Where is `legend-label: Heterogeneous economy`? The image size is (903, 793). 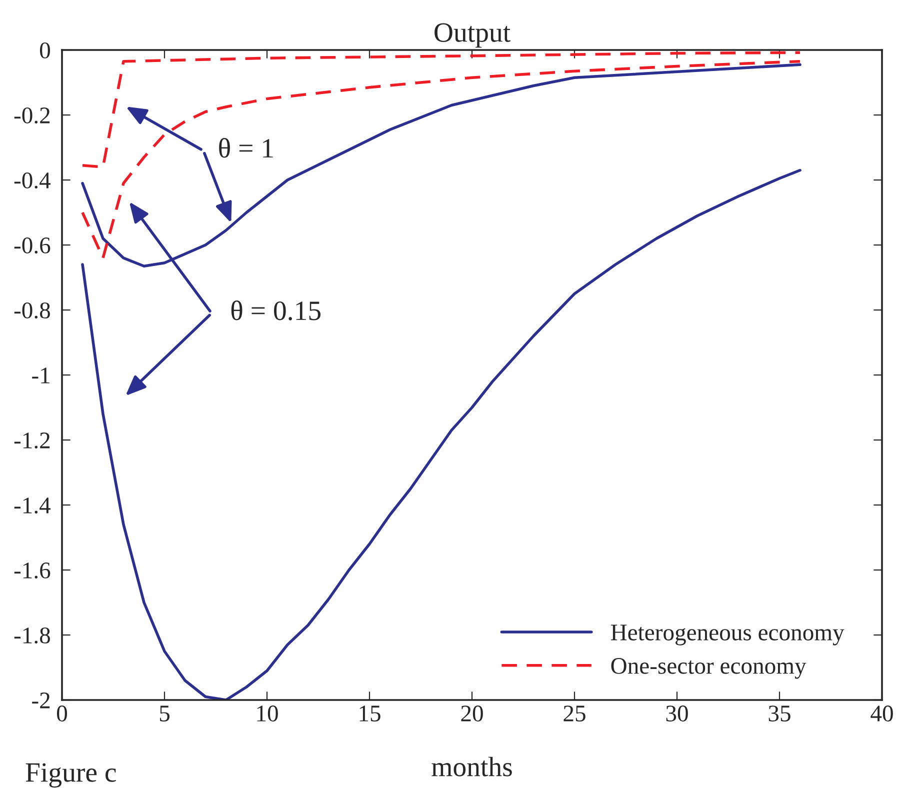
legend-label: Heterogeneous economy is located at coordinates (727, 635).